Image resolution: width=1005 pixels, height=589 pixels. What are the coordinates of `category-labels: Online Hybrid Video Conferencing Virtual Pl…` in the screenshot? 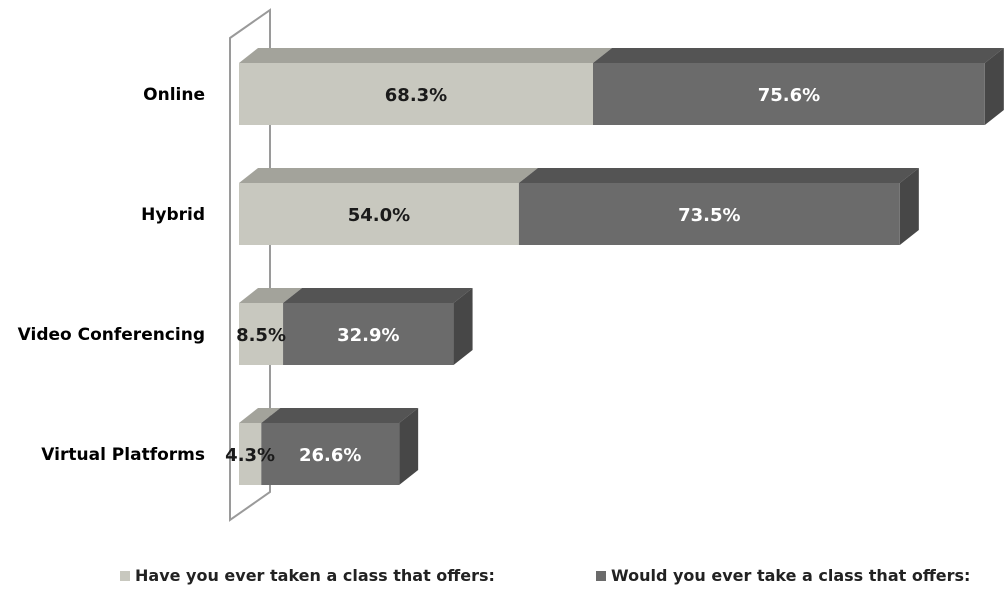 It's located at (111, 275).